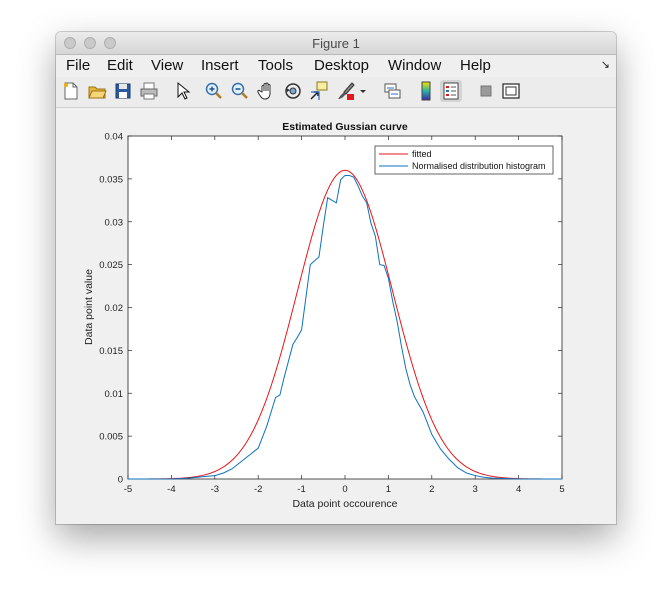 This screenshot has width=672, height=605. I want to click on brush-icon, so click(346, 91).